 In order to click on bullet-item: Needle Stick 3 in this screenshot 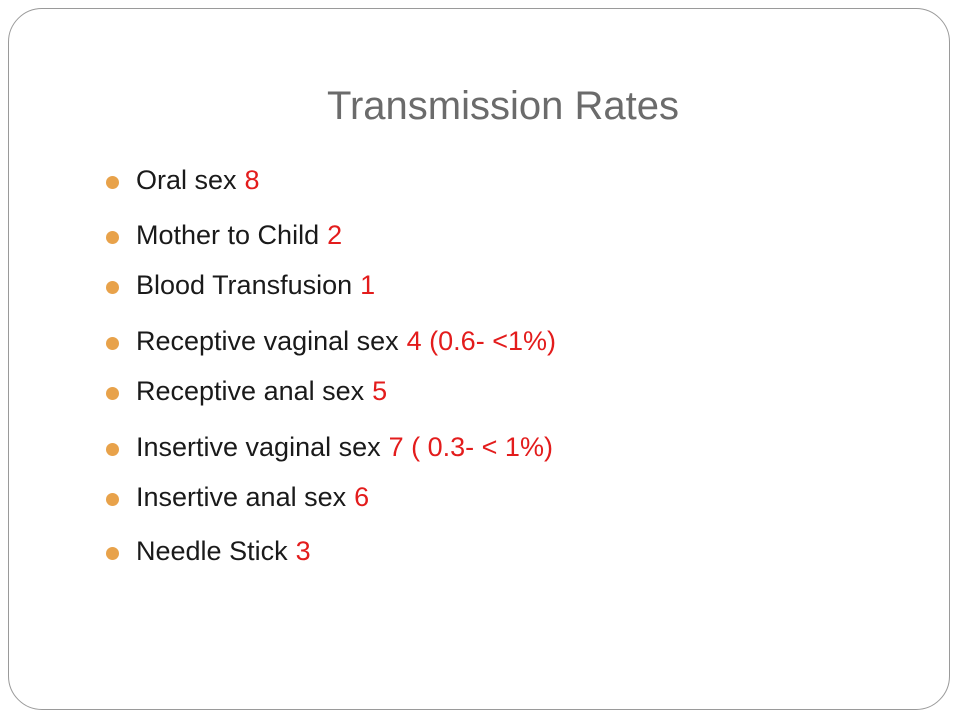, I will do `click(208, 551)`.